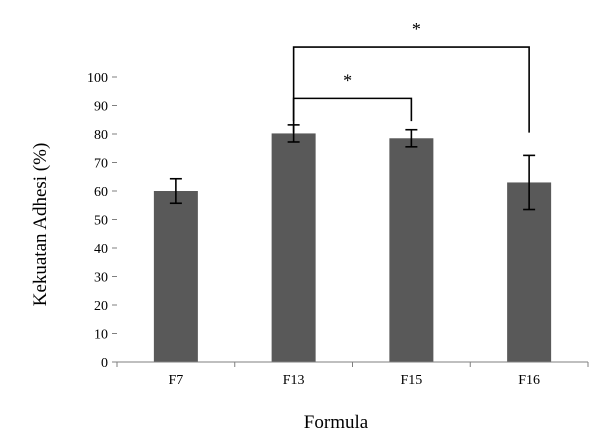  What do you see at coordinates (411, 138) in the screenshot?
I see `error-bar-f15` at bounding box center [411, 138].